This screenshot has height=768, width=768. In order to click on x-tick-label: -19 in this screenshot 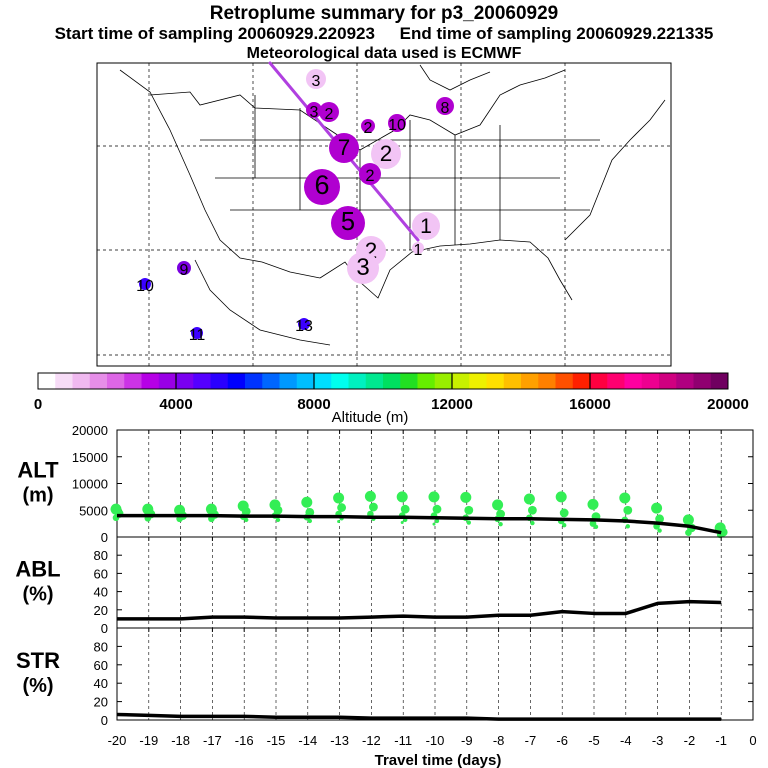, I will do `click(148, 740)`.